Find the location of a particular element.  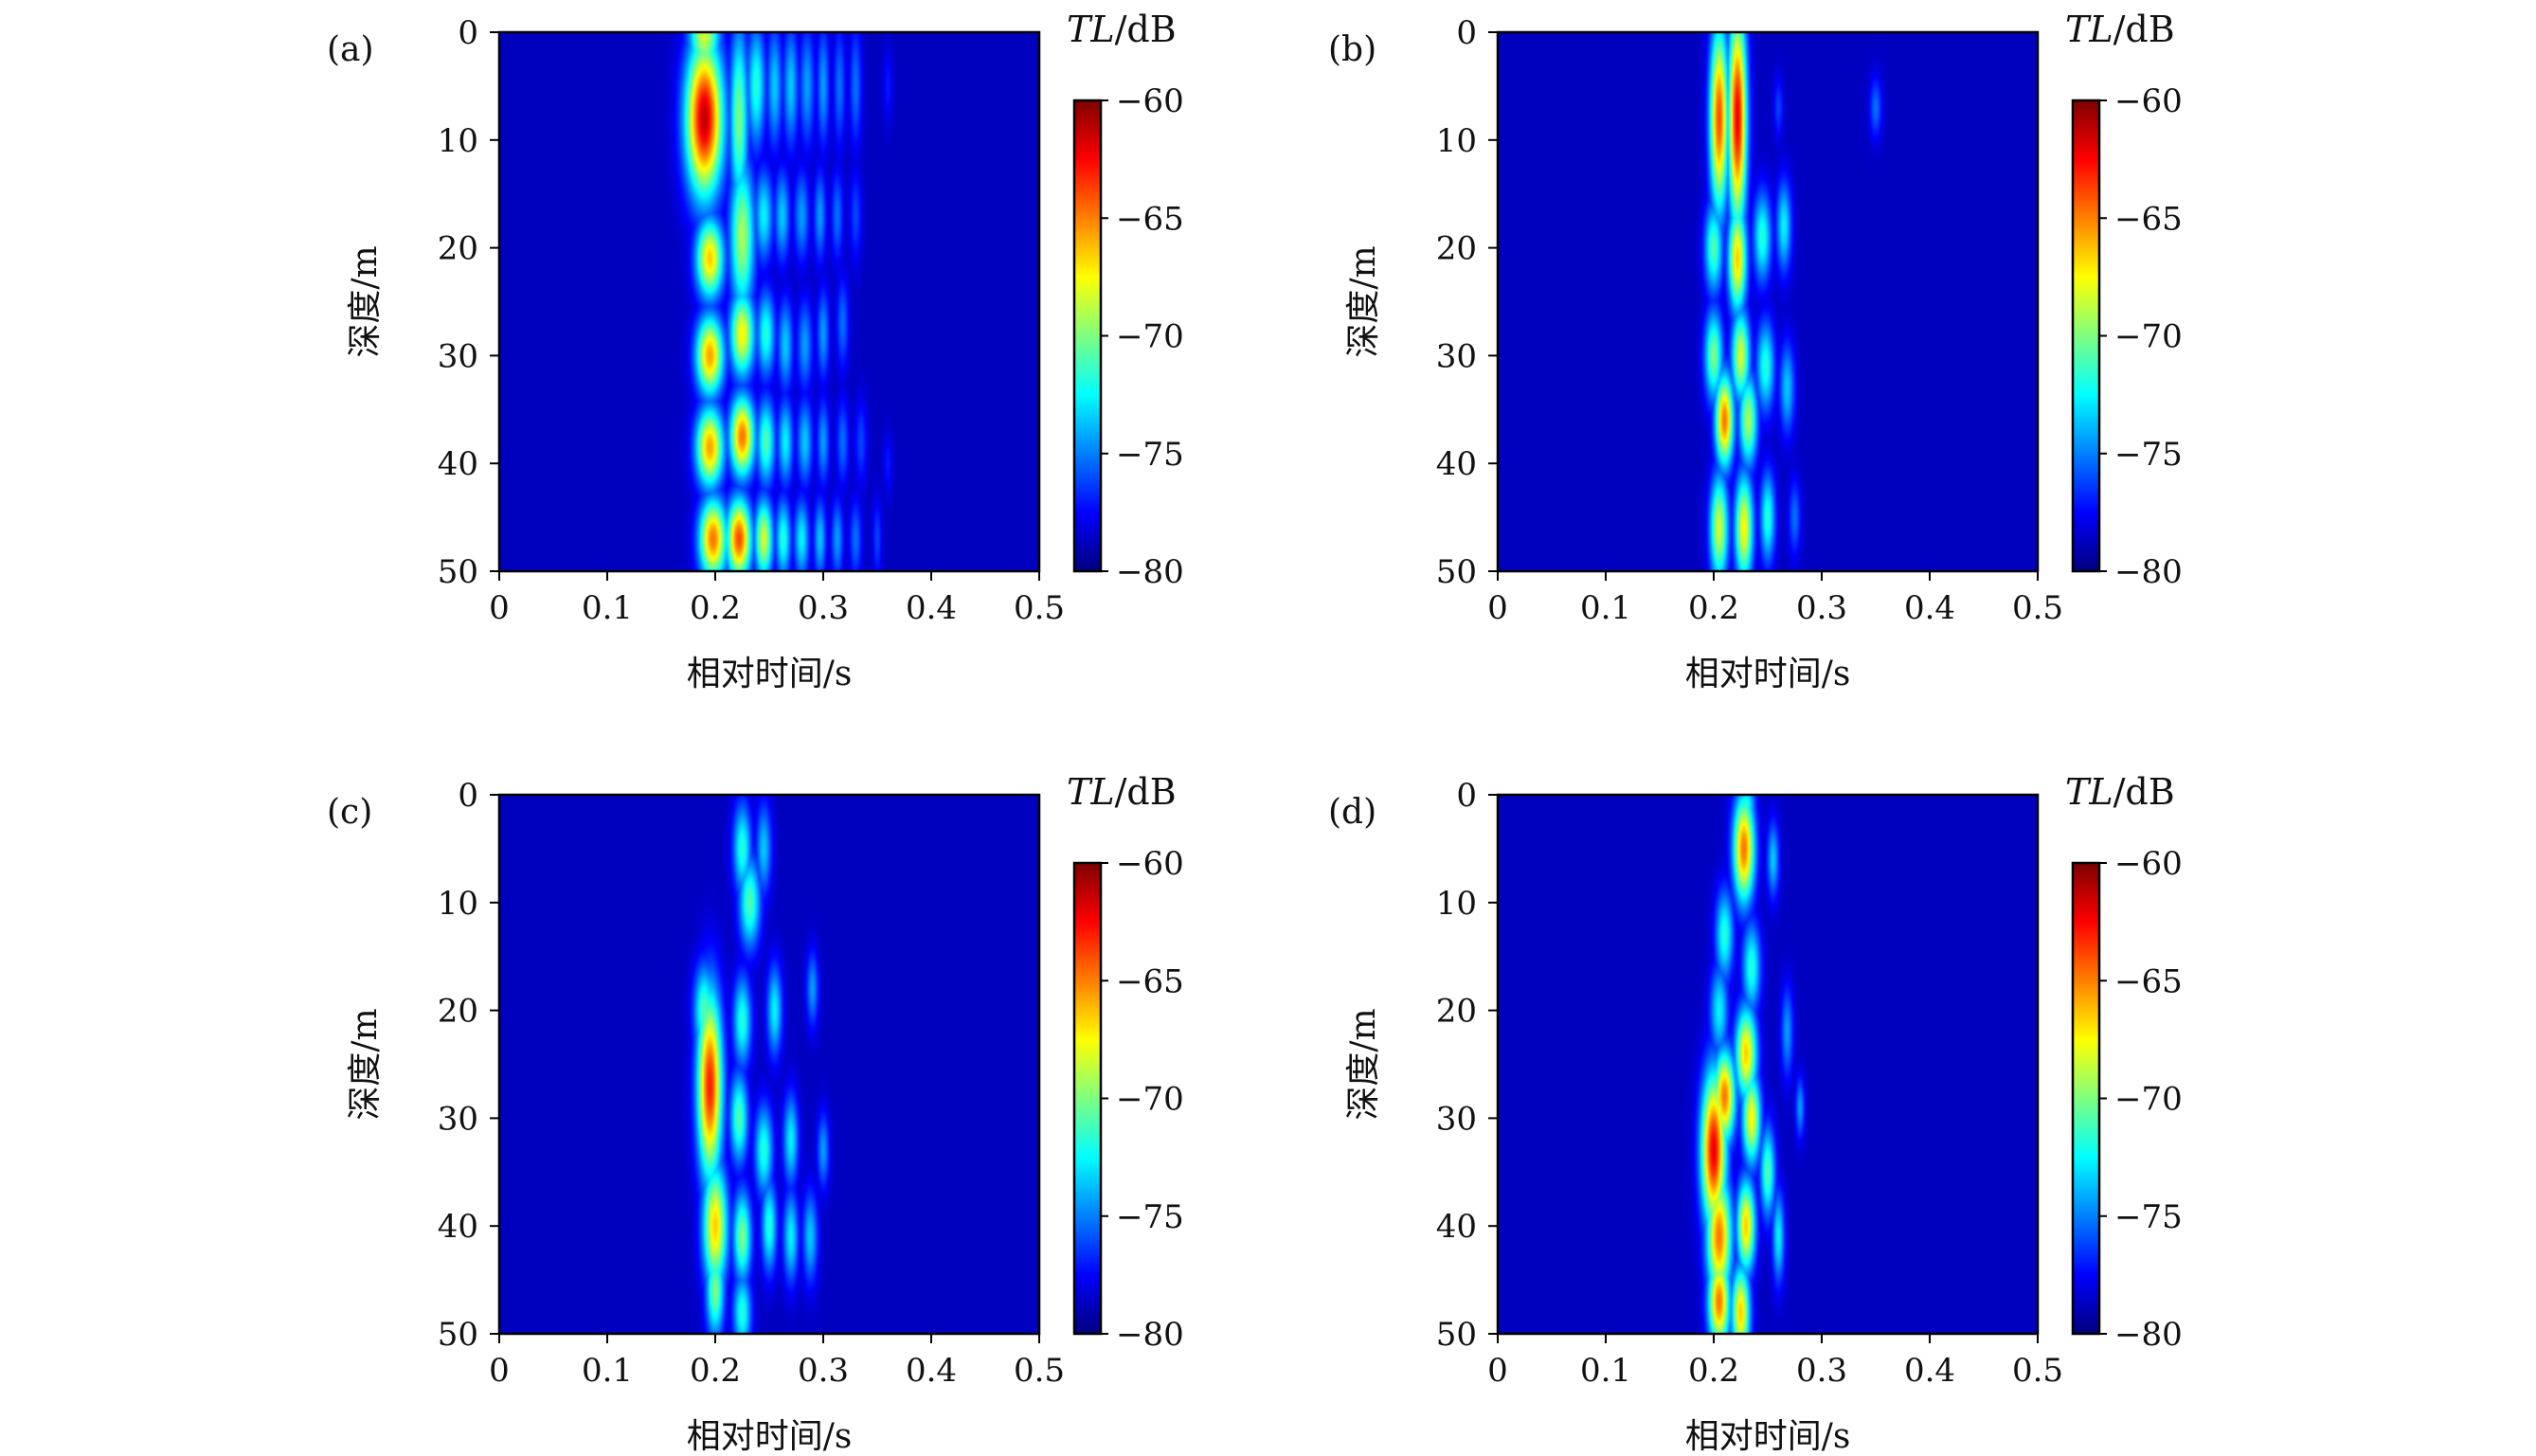

heatmap-image-b is located at coordinates (1768, 301).